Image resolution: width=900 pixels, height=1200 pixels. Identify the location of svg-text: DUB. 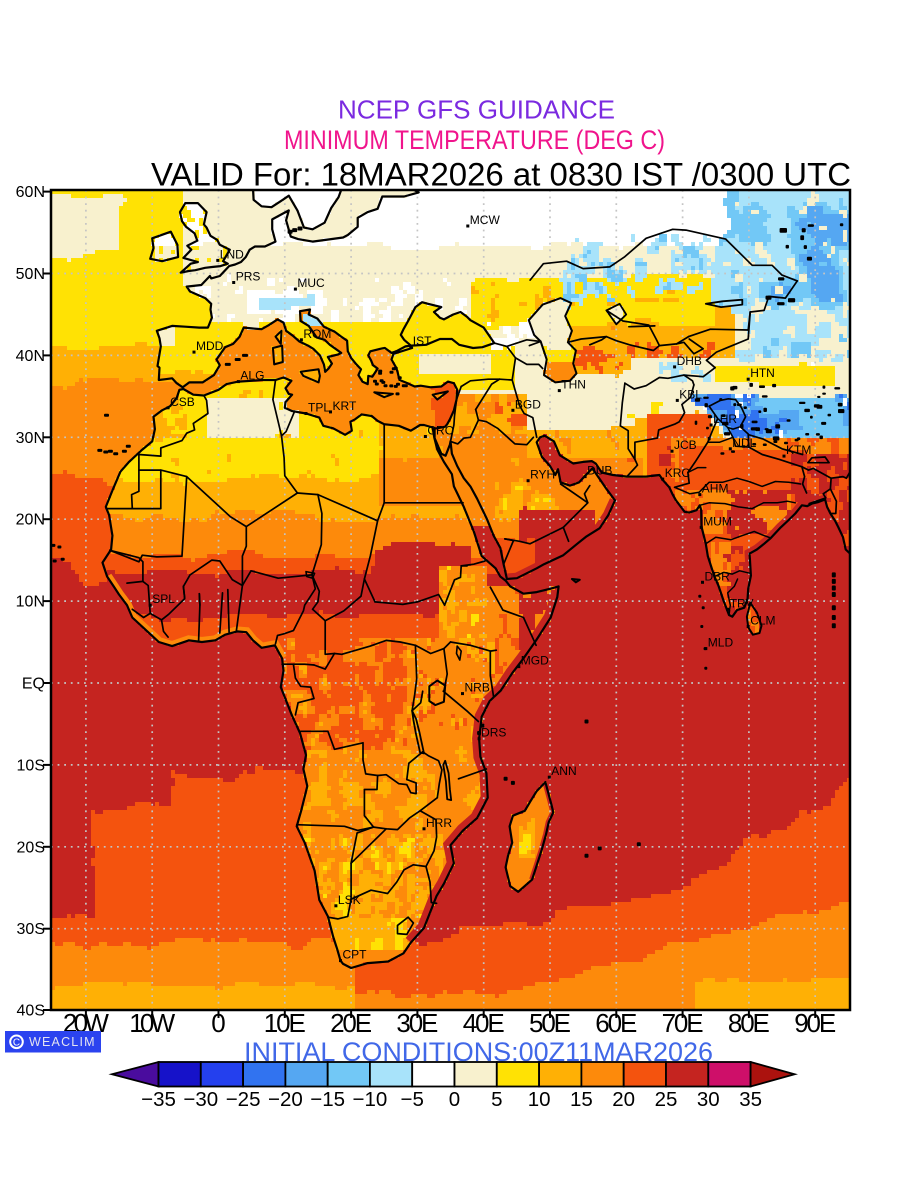
(599, 471).